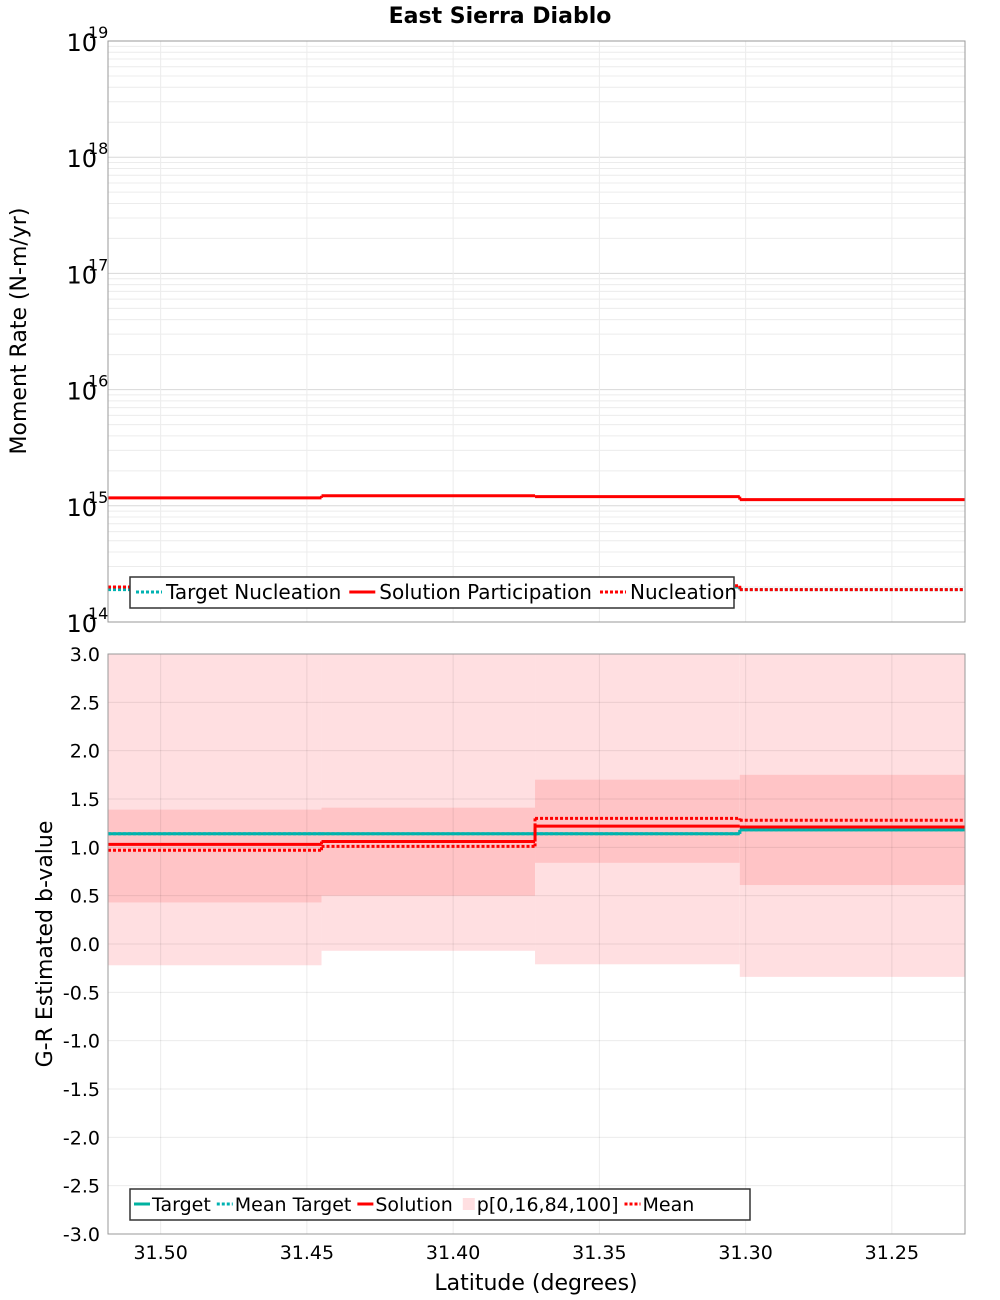 This screenshot has height=1300, width=1000. I want to click on bottom-legend-label: p[0,16,84,100], so click(548, 1205).